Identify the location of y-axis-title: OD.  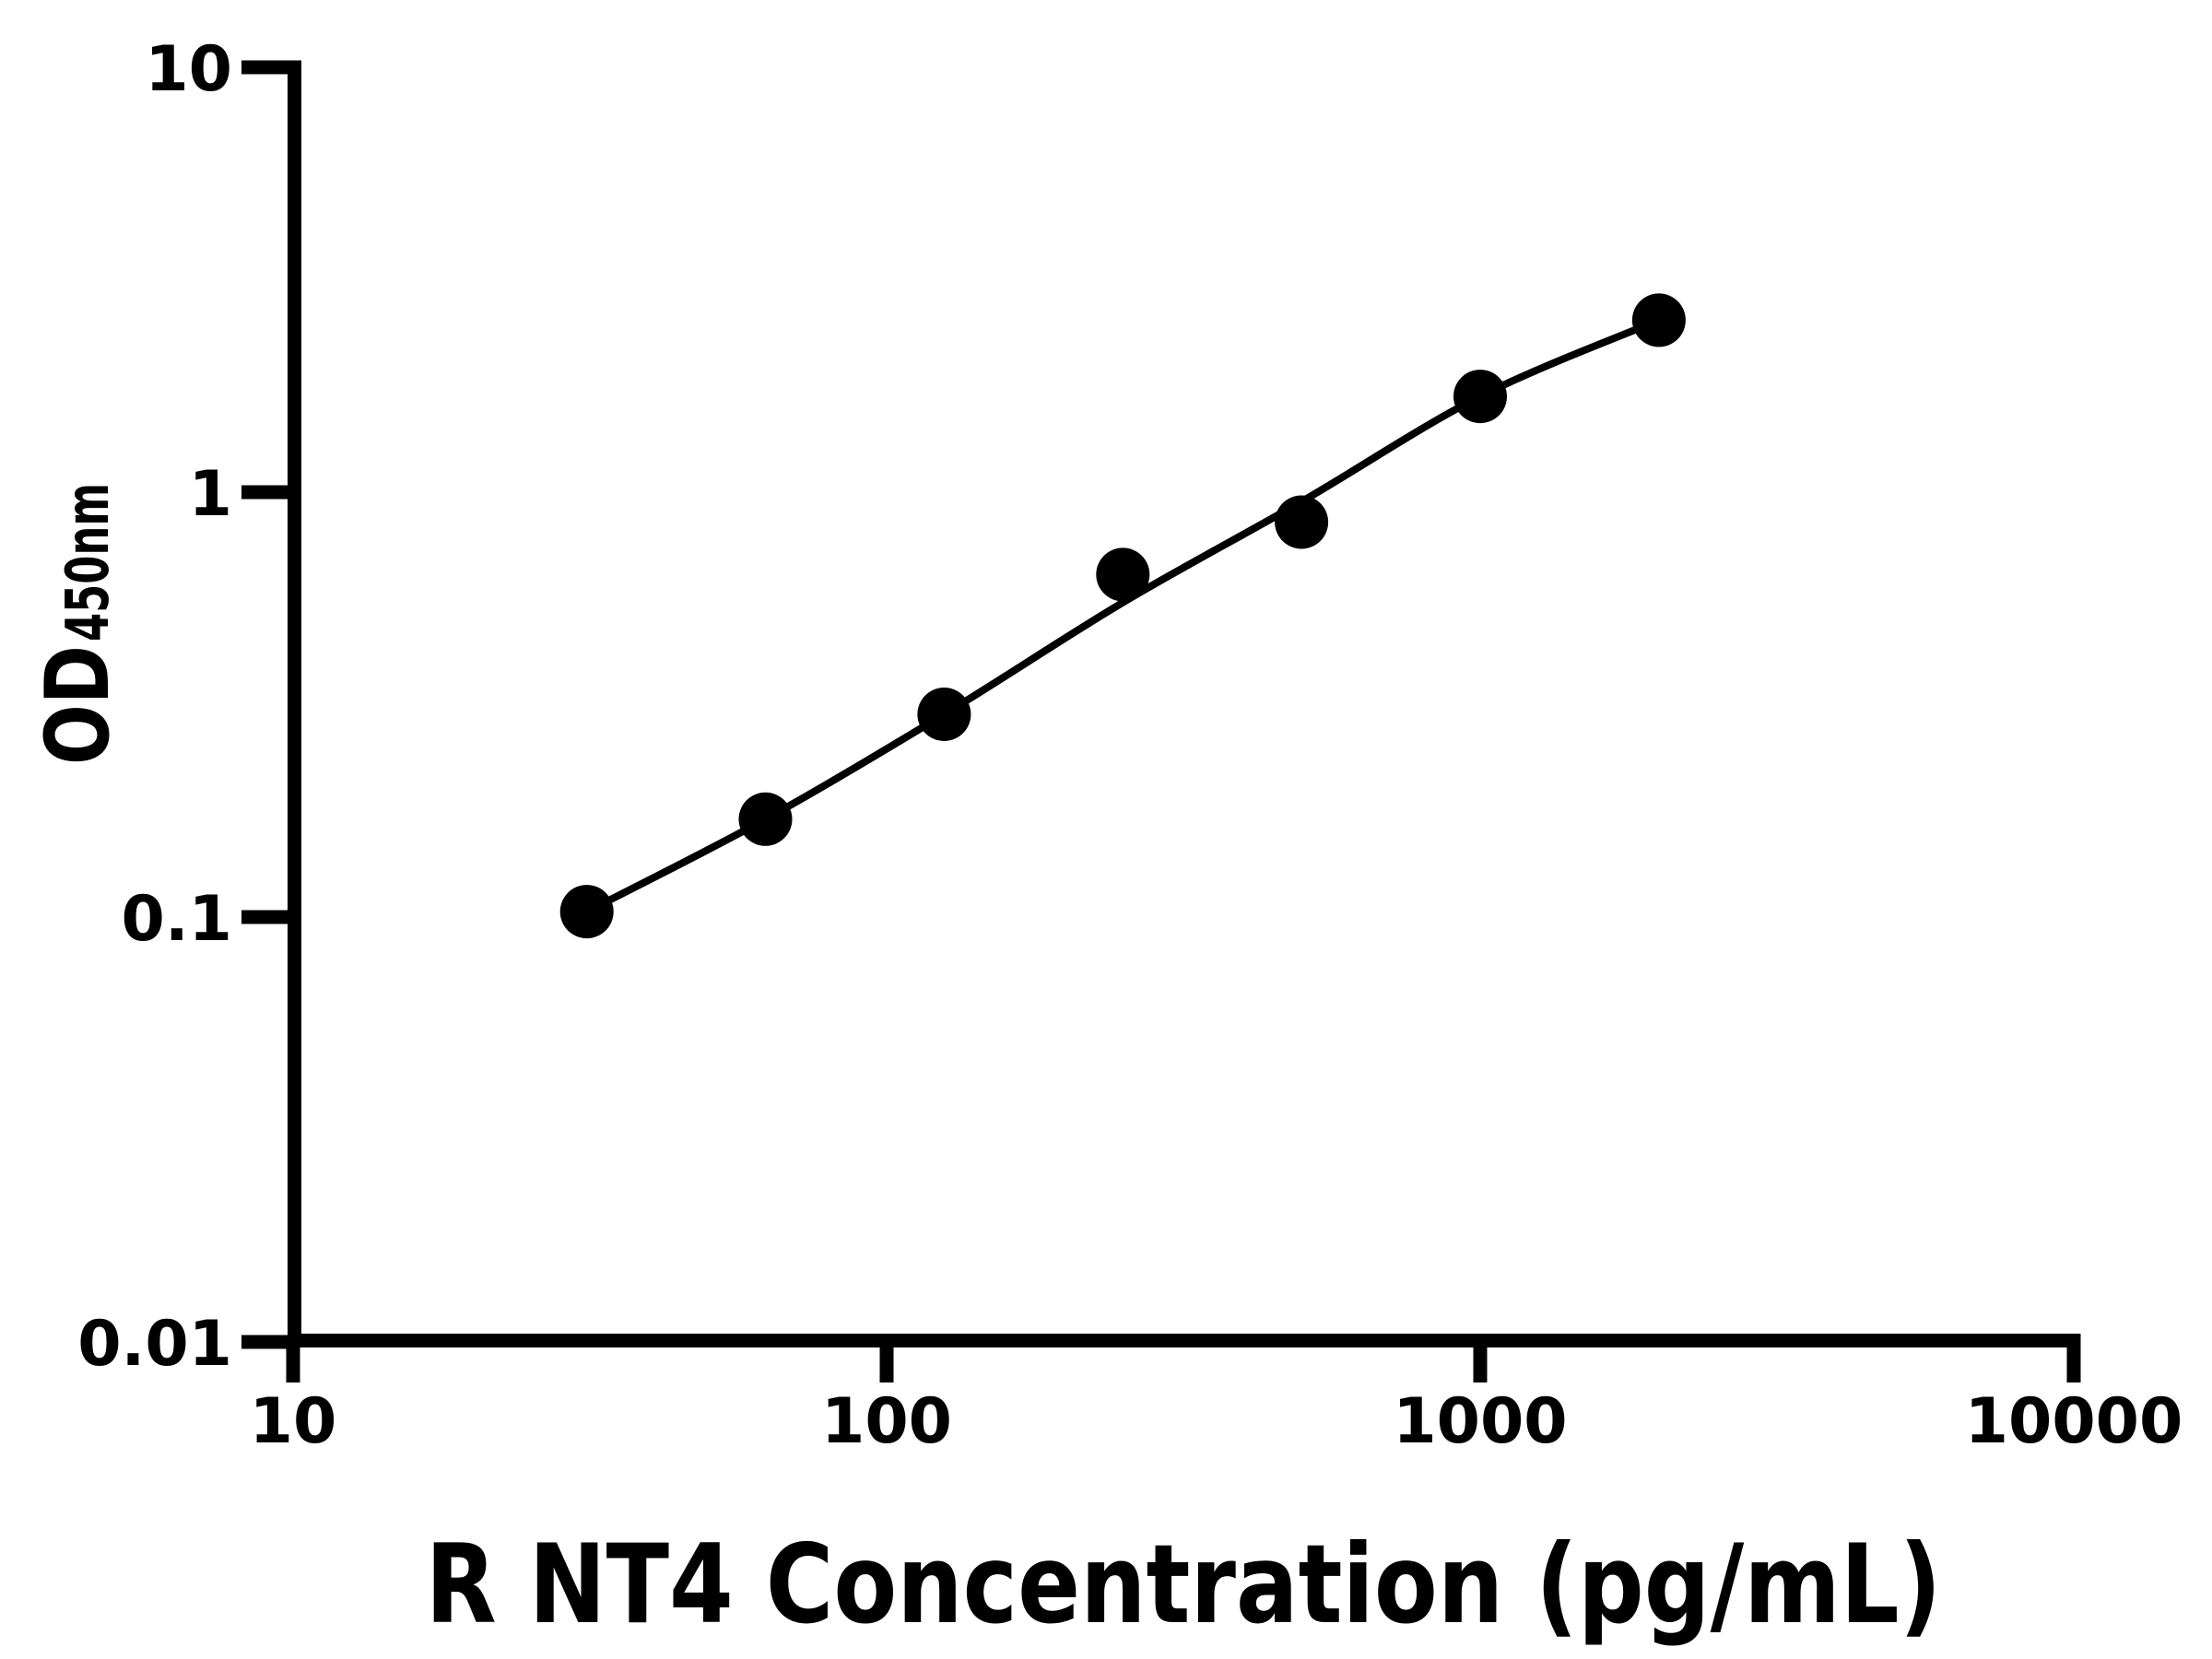
(78, 705).